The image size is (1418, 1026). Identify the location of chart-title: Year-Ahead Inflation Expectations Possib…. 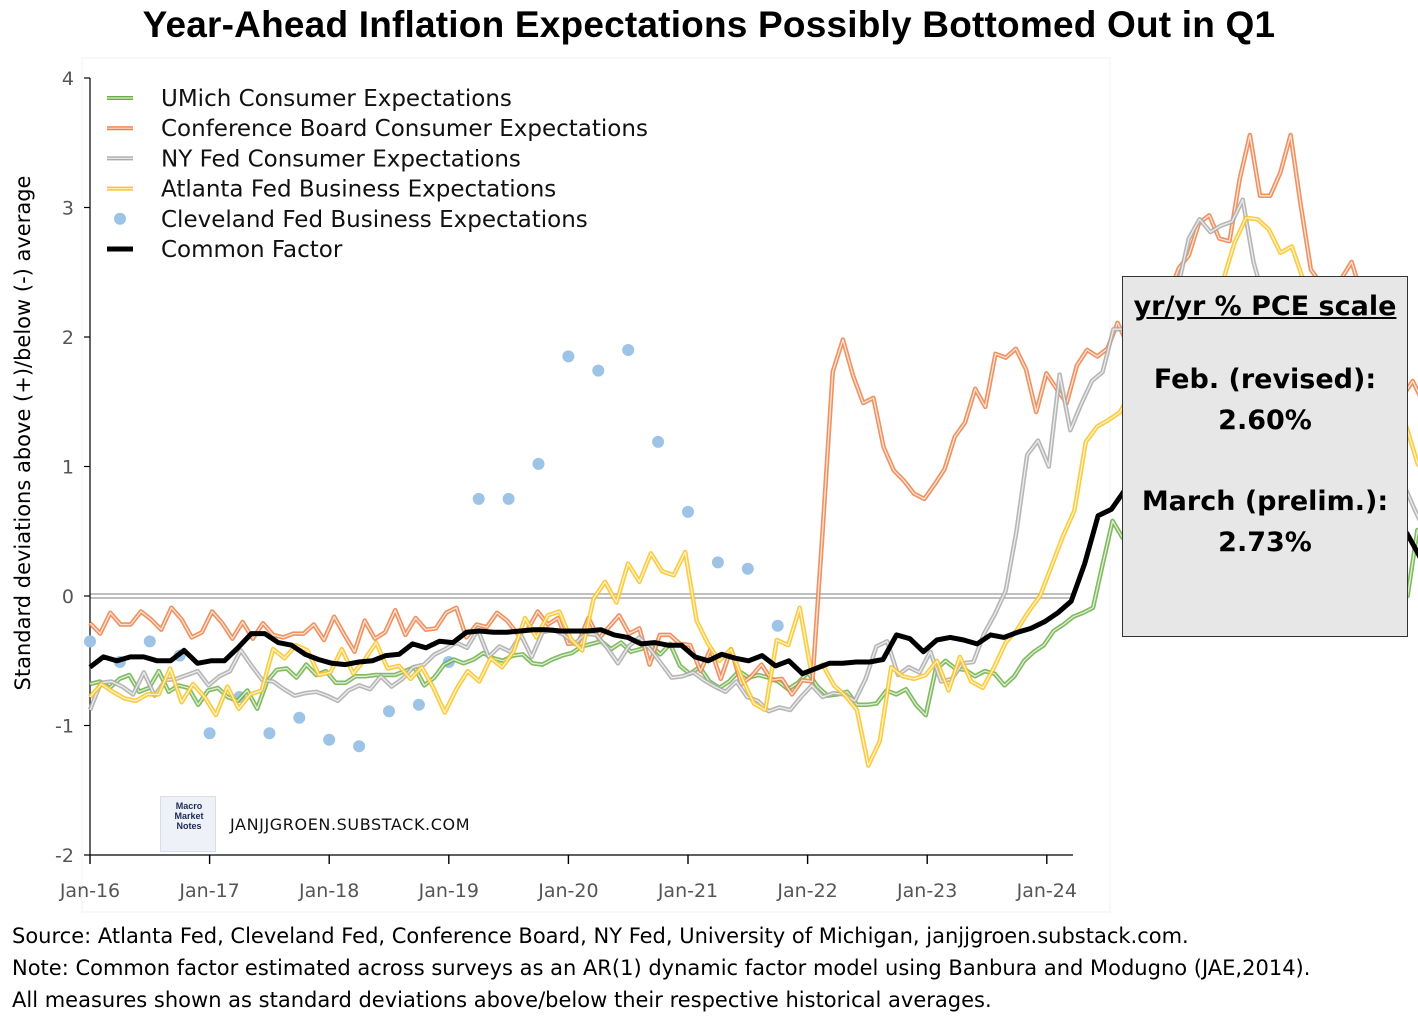
(709, 24).